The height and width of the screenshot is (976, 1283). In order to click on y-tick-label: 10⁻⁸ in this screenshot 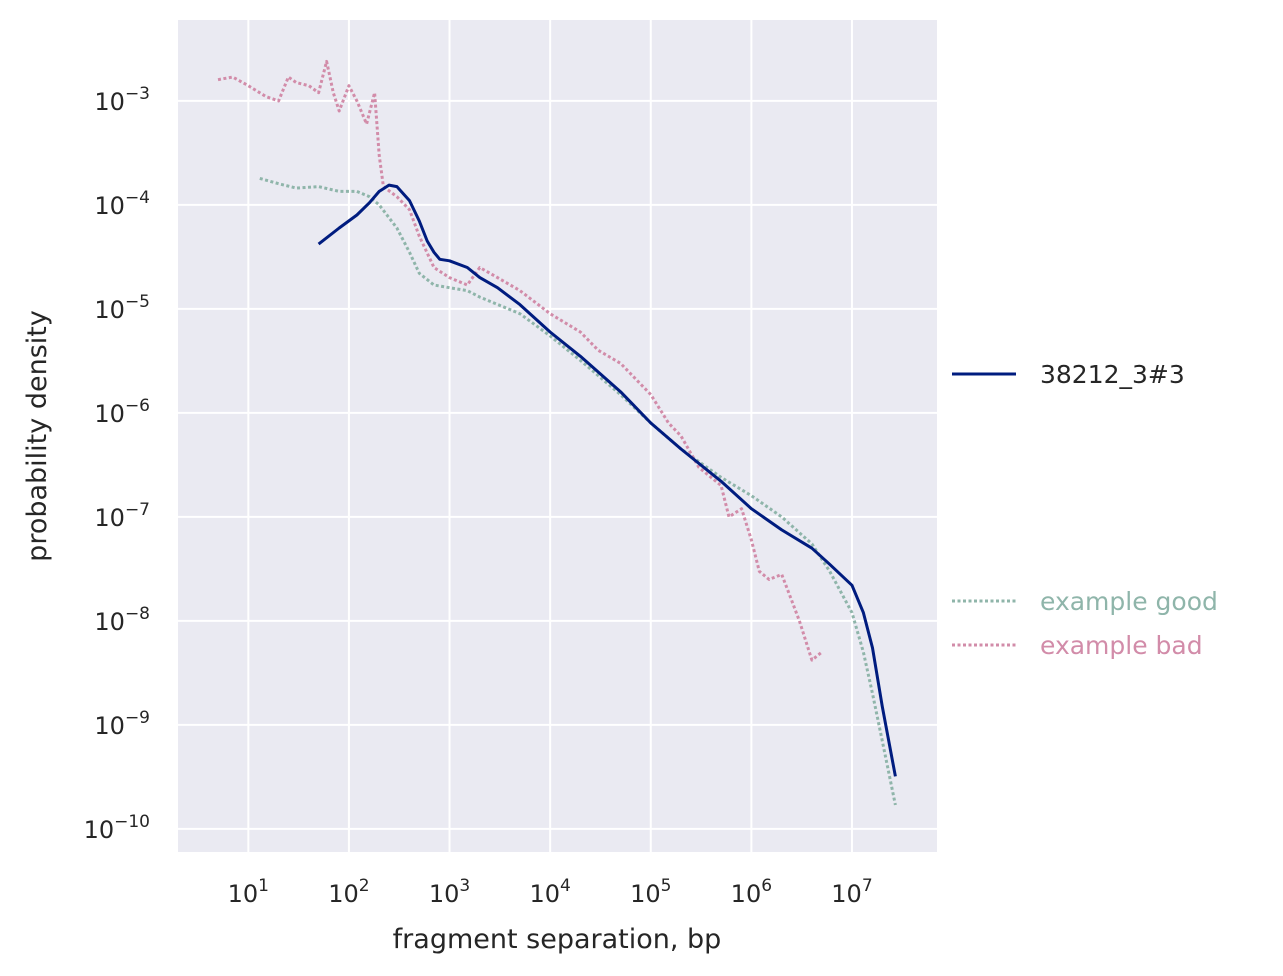, I will do `click(122, 620)`.